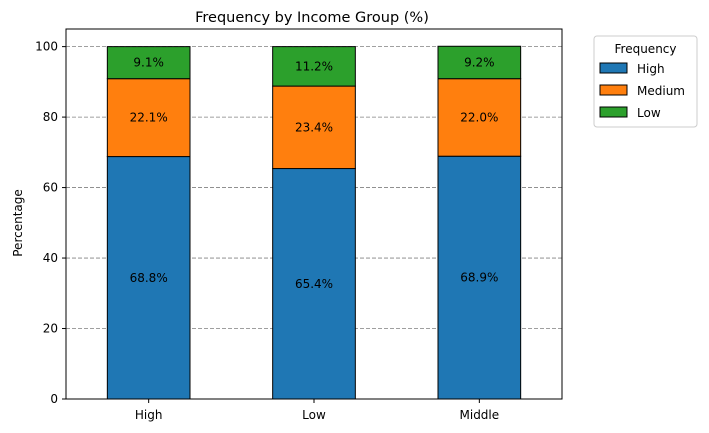  I want to click on y-tick-label: 60, so click(50, 188).